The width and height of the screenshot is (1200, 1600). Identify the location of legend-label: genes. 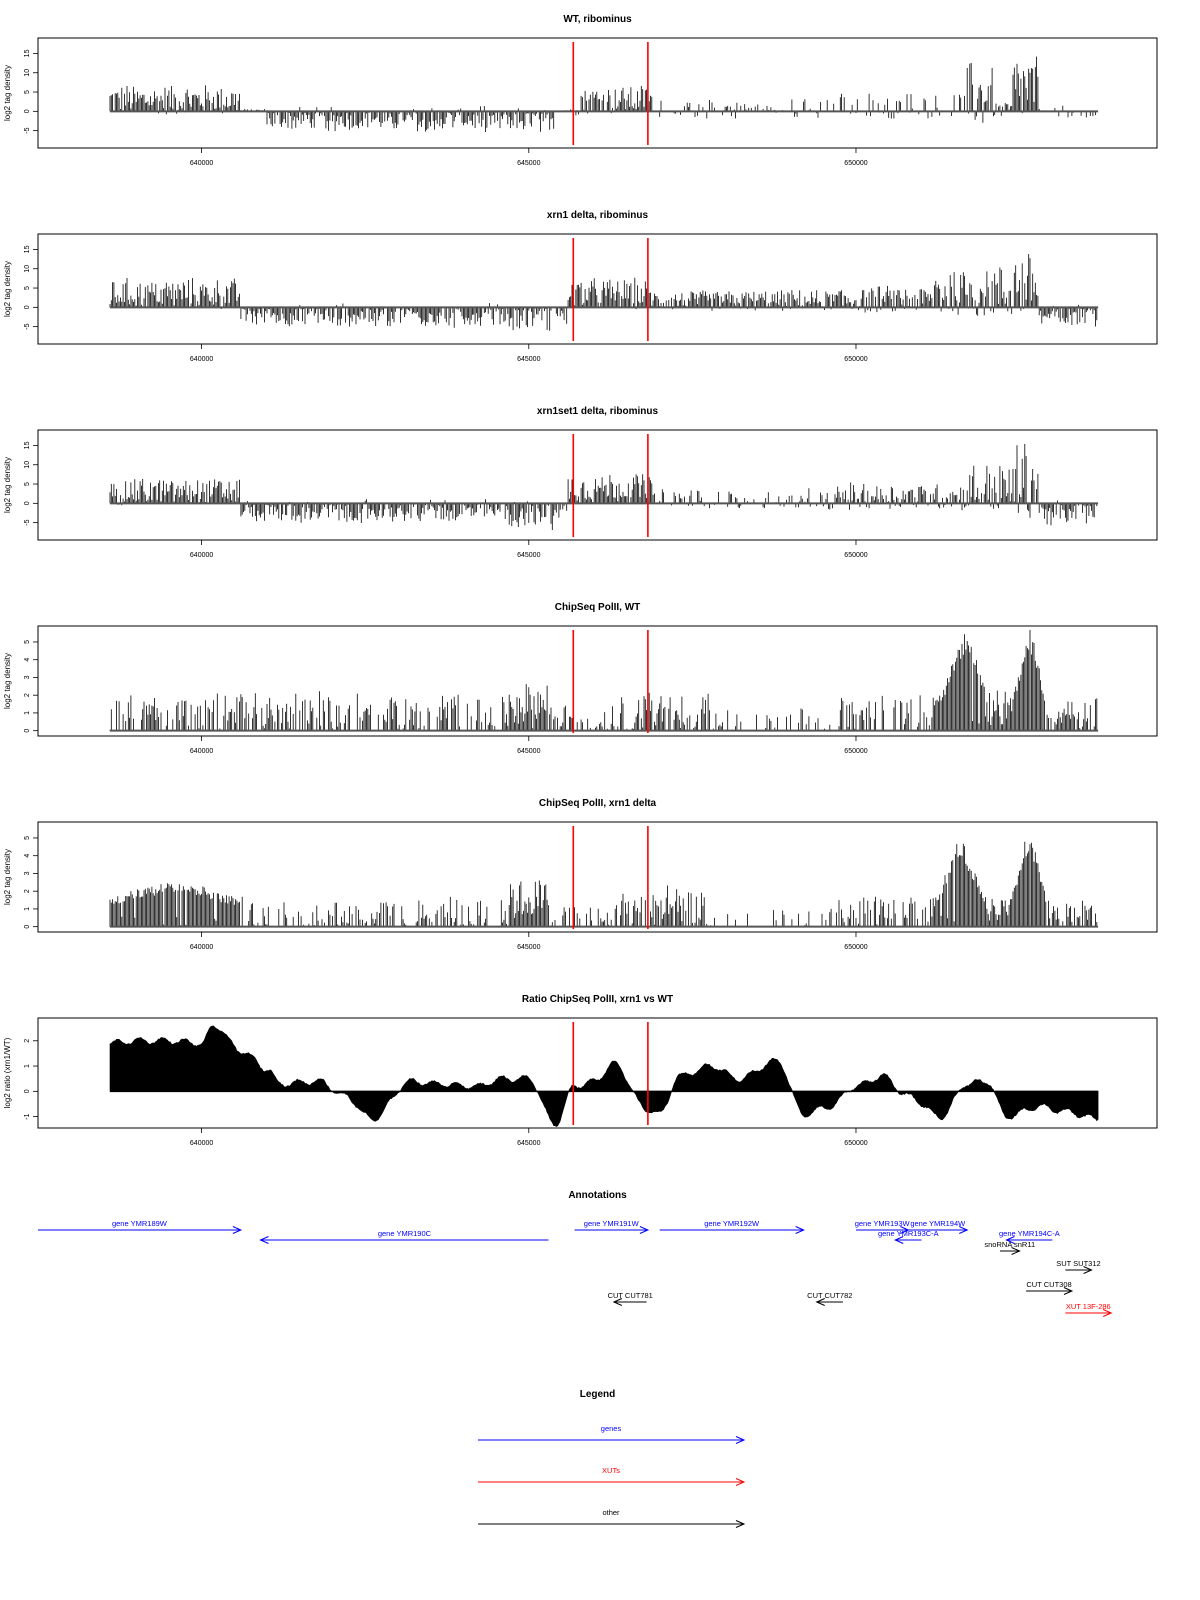
(611, 1428).